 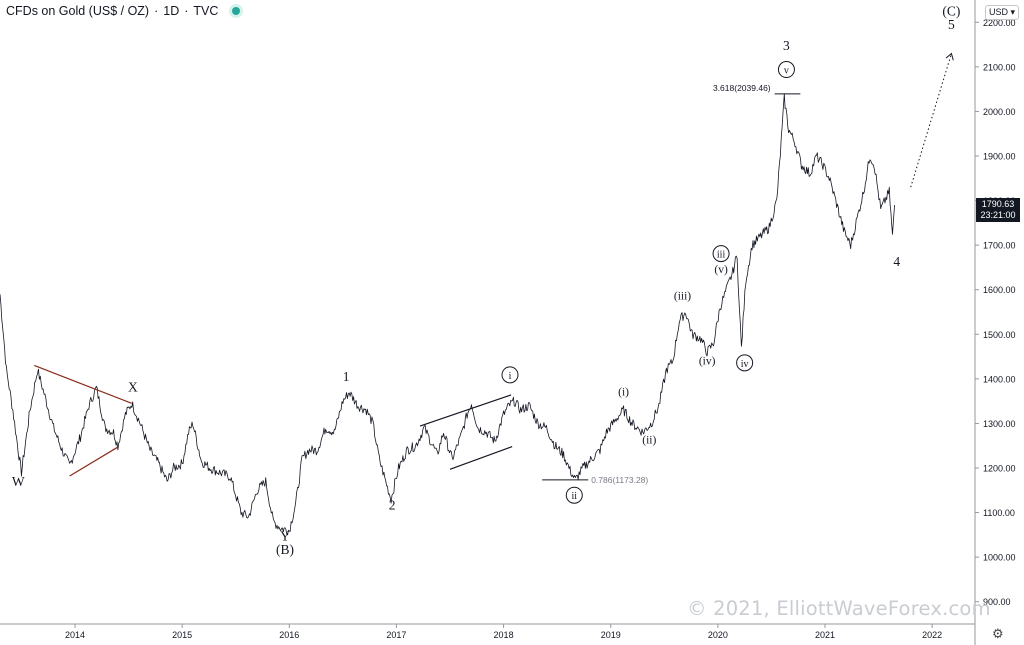 What do you see at coordinates (707, 362) in the screenshot?
I see `wave-label: (iv)` at bounding box center [707, 362].